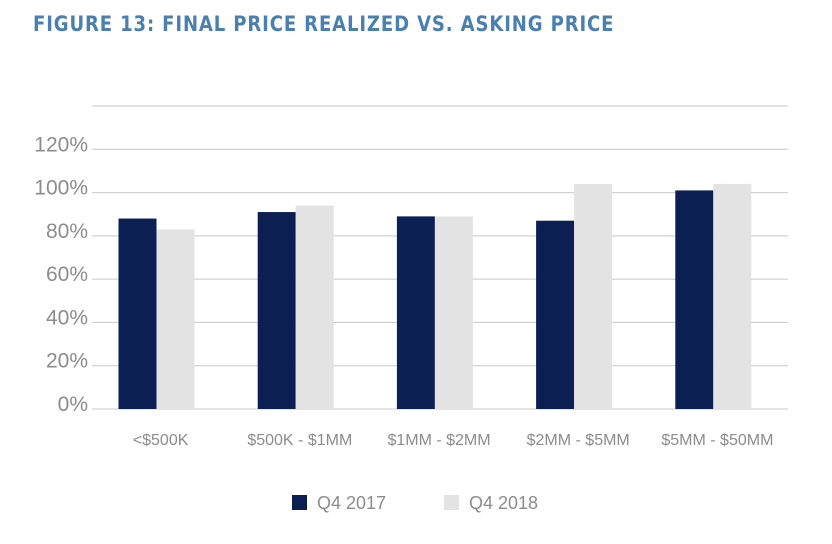 The width and height of the screenshot is (832, 544). What do you see at coordinates (161, 440) in the screenshot?
I see `x-category-label: <$500K` at bounding box center [161, 440].